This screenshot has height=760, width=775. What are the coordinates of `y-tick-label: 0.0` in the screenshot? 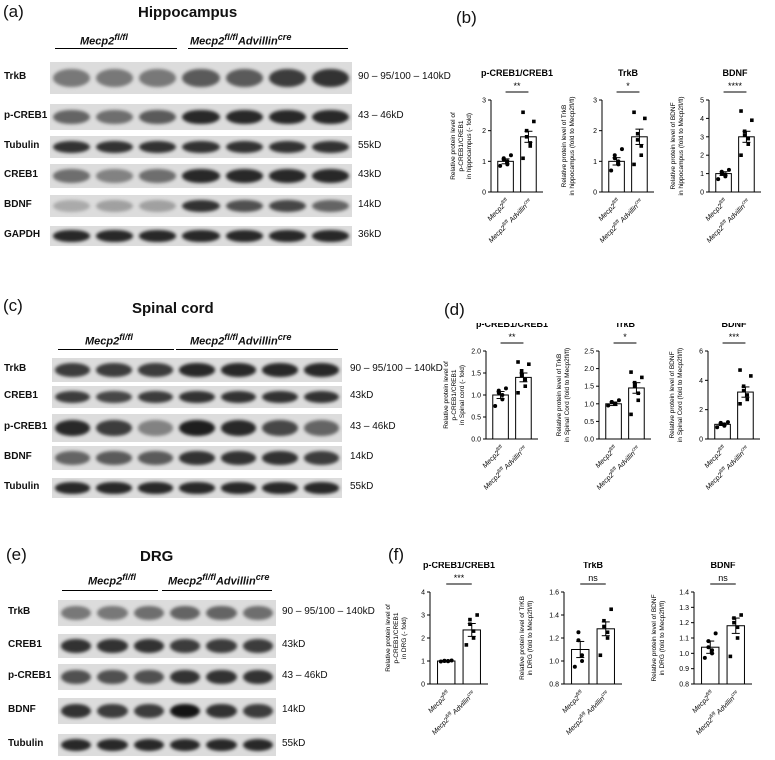 It's located at (589, 440).